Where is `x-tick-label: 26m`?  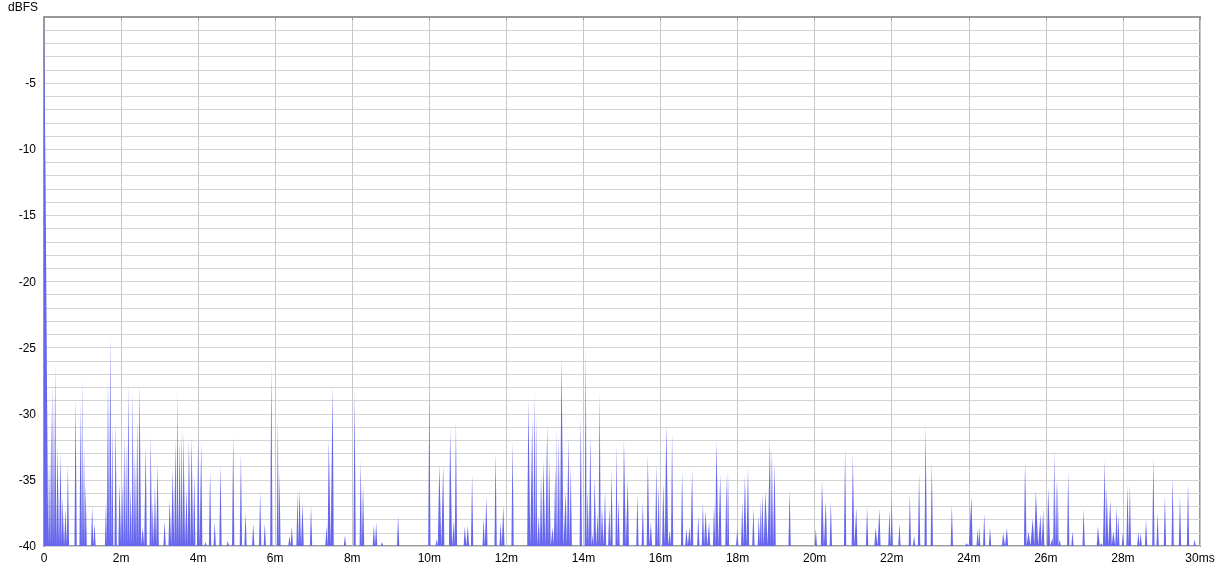 x-tick-label: 26m is located at coordinates (1046, 558).